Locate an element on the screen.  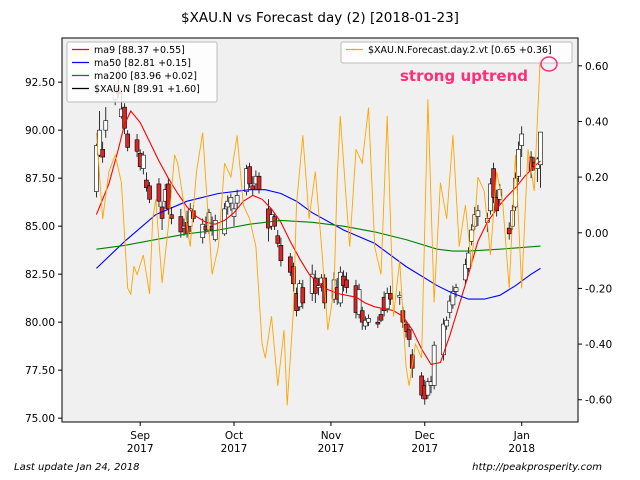
legend-box is located at coordinates (456, 52).